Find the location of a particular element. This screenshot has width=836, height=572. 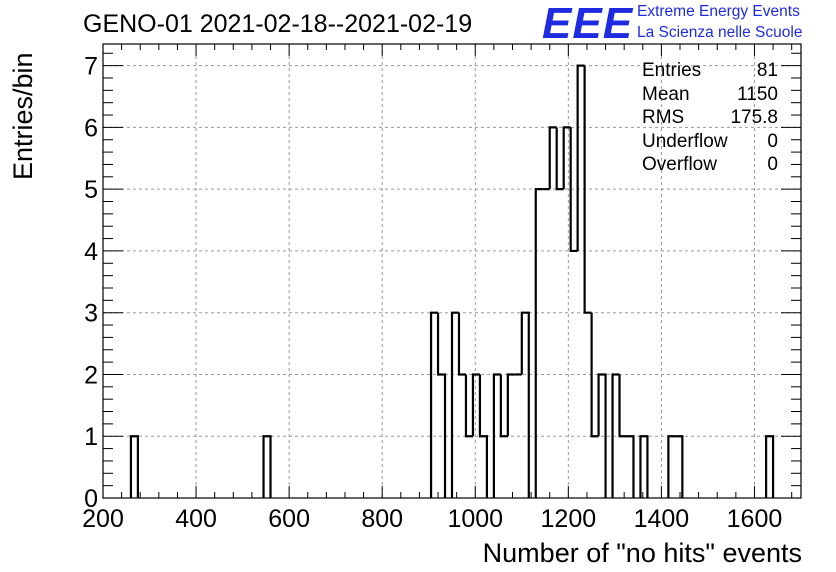

stats-value: 1150 is located at coordinates (757, 94).